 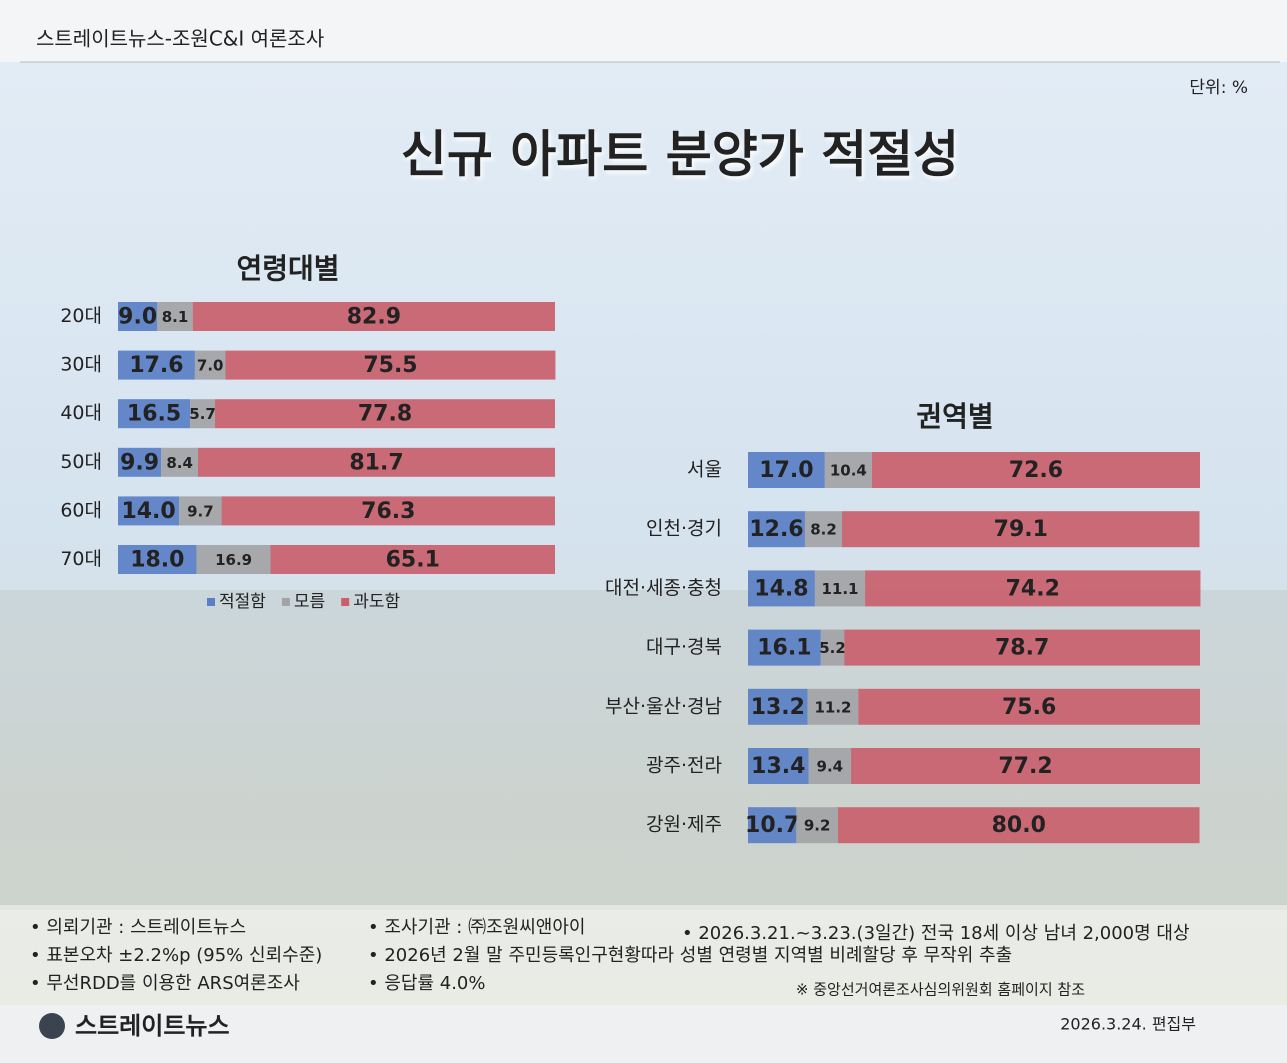 I want to click on value-label: 72.6, so click(x=1036, y=470).